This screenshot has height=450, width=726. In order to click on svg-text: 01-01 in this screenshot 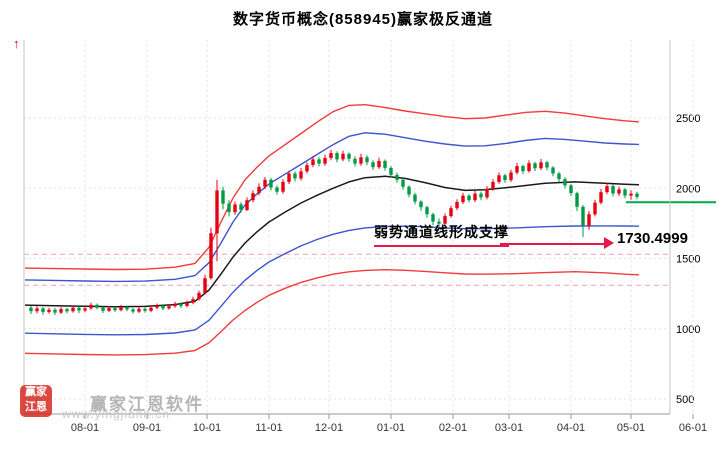, I will do `click(391, 428)`.